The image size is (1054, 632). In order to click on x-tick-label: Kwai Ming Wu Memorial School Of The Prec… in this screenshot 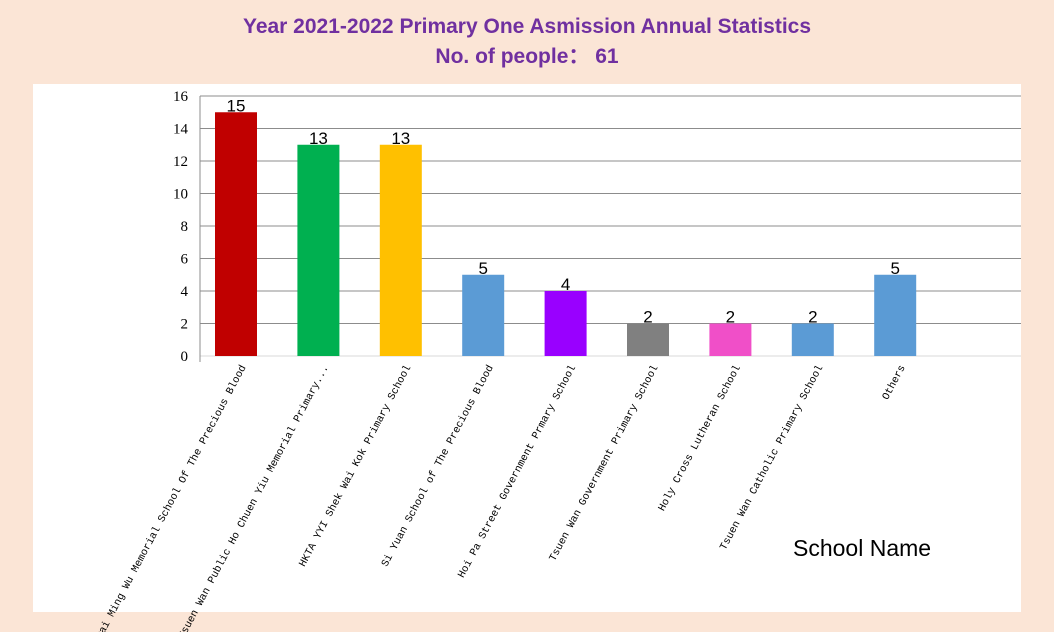, I will do `click(170, 497)`.